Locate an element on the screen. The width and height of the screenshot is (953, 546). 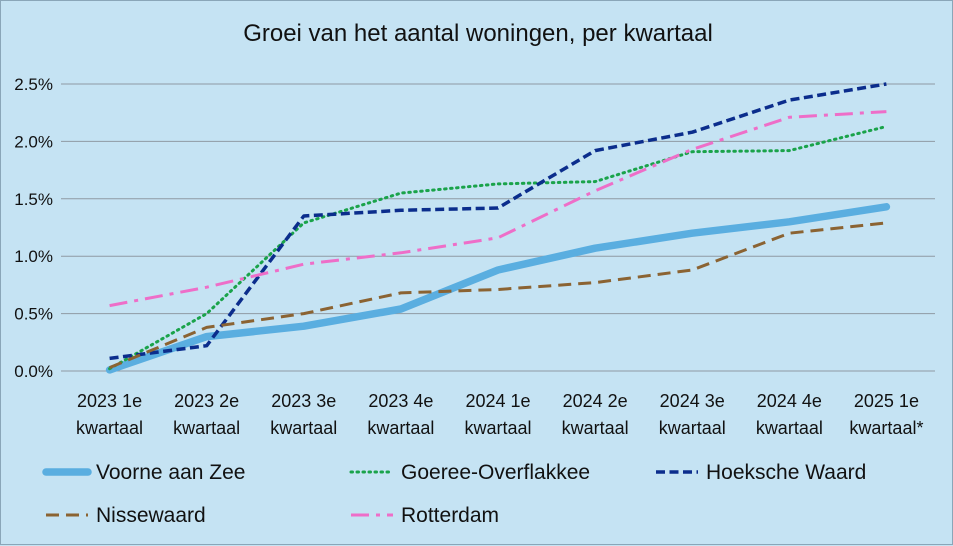
y-tick-label: 2.5% is located at coordinates (33, 84).